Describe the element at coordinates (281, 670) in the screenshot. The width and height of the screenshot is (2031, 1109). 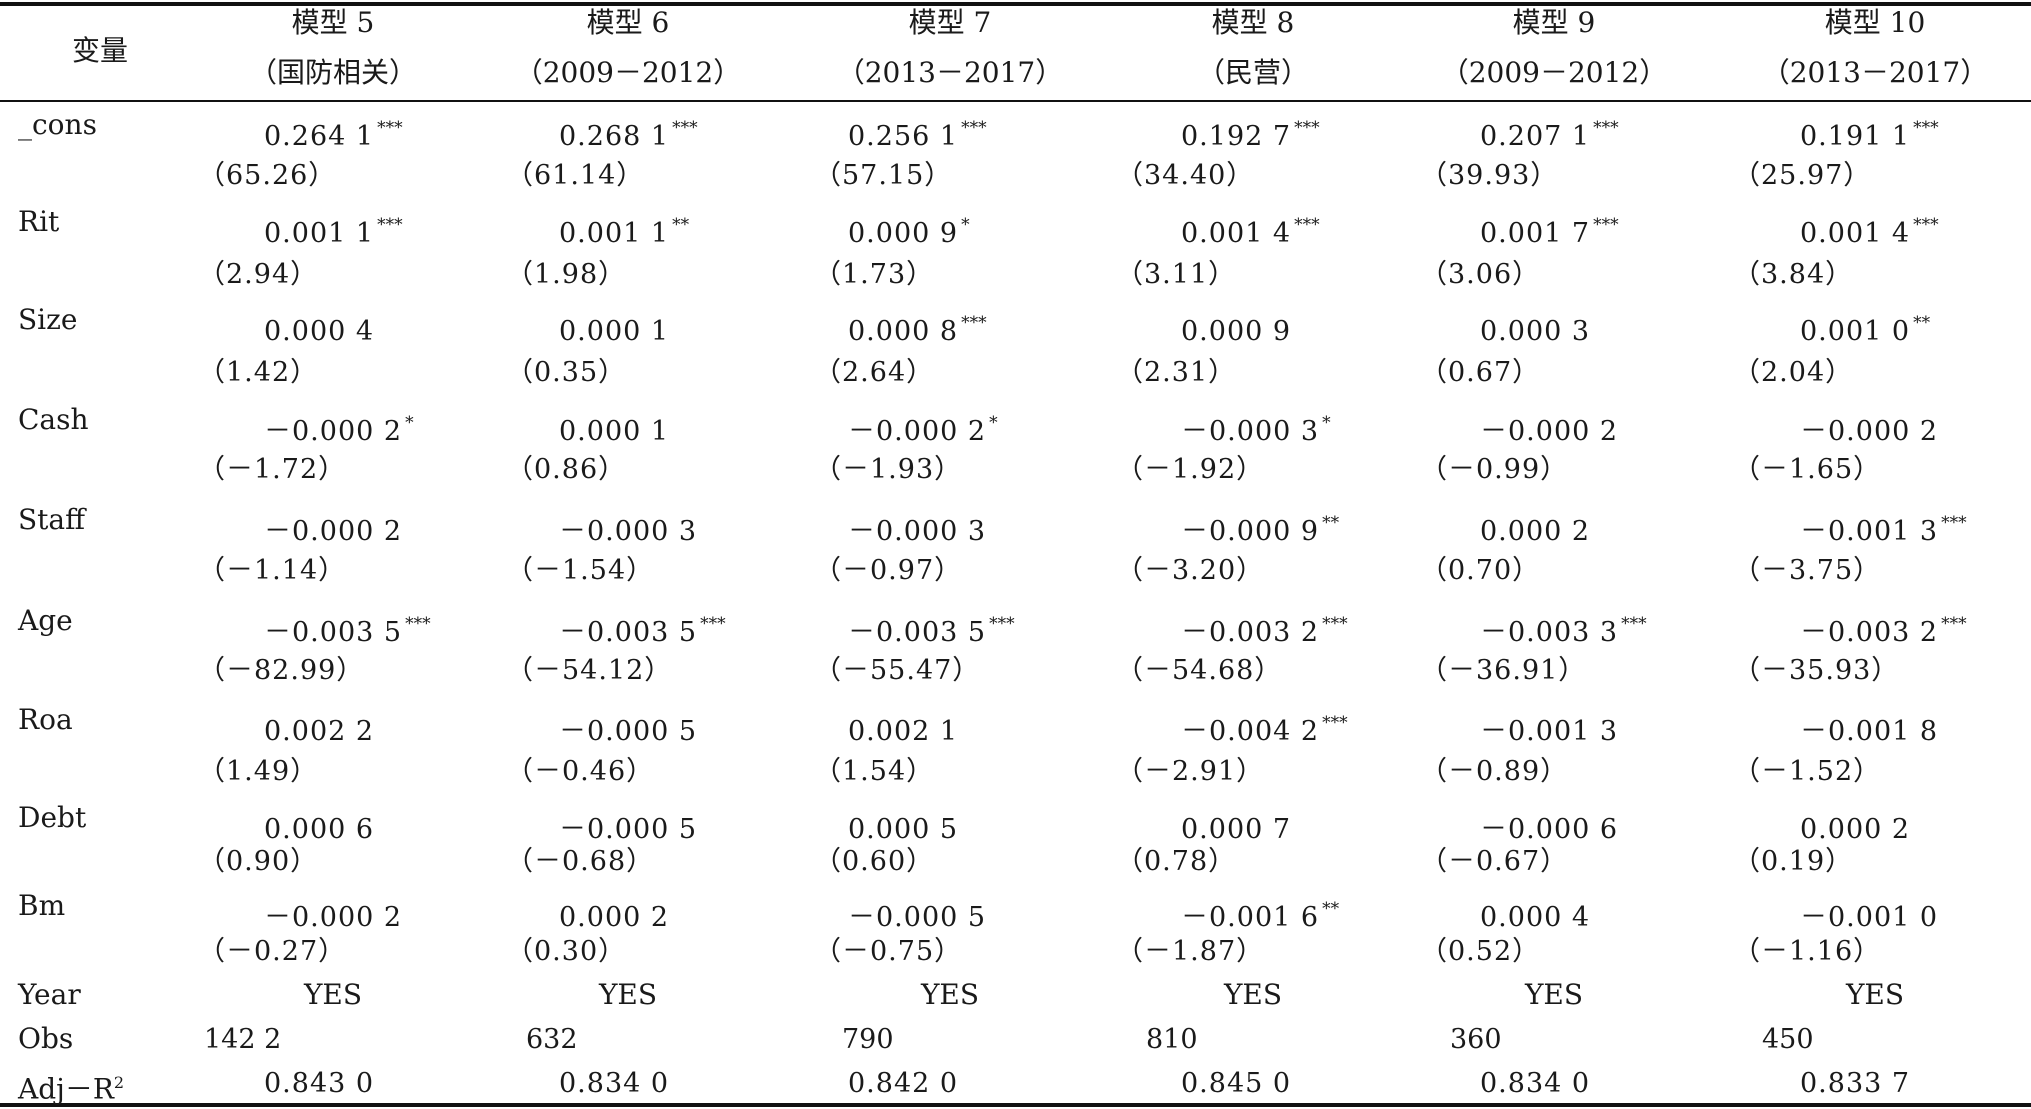
I see `t-statistic-cell: （－82.99）` at that location.